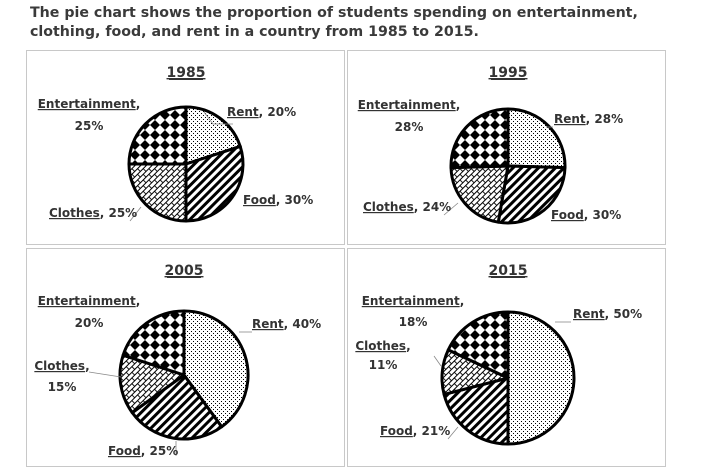 Image resolution: width=721 pixels, height=474 pixels. Describe the element at coordinates (302, 324) in the screenshot. I see `label-value: , 40%` at that location.